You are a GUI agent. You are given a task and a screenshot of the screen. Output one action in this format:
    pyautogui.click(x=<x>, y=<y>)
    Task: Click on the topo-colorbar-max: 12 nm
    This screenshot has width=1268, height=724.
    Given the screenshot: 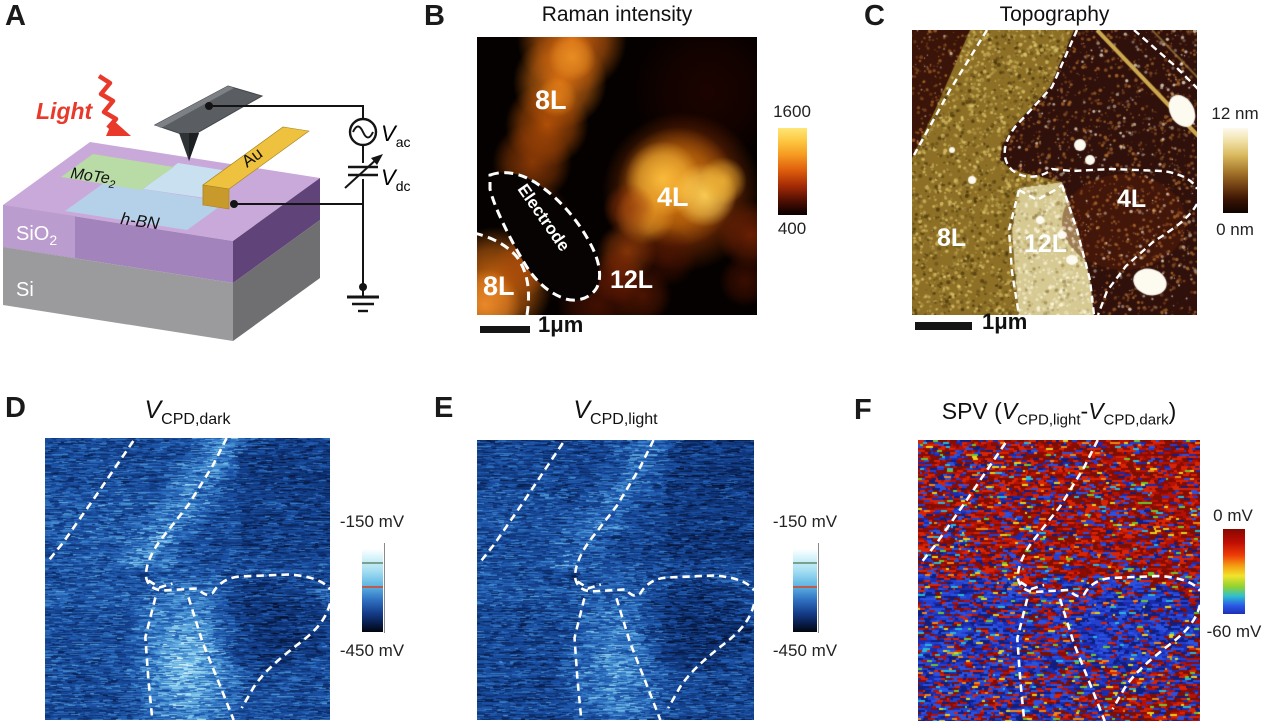 What is the action you would take?
    pyautogui.click(x=1235, y=113)
    